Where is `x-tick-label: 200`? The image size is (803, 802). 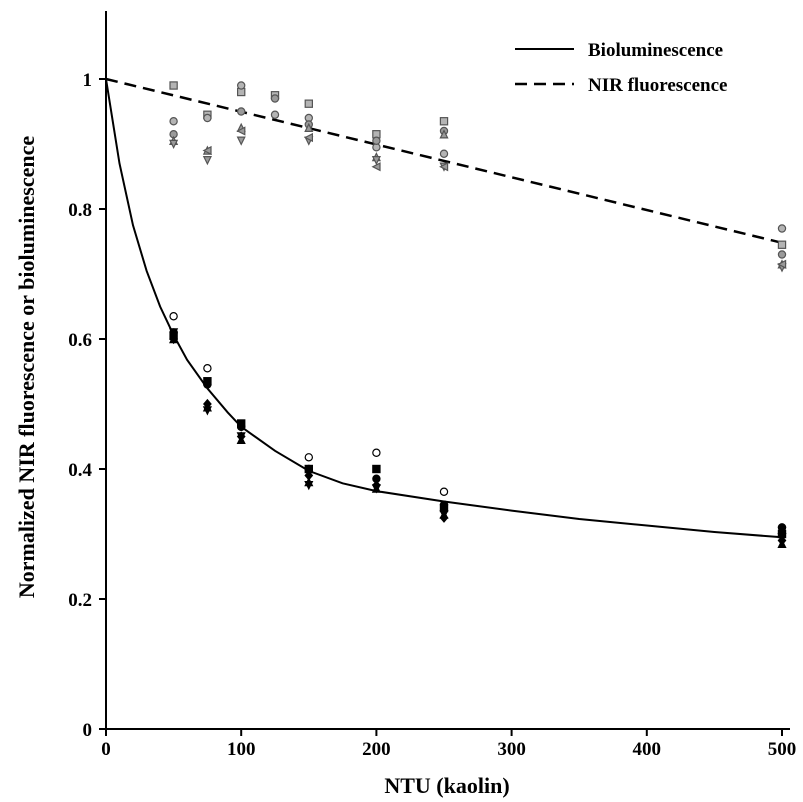
x-tick-label: 200 is located at coordinates (376, 749).